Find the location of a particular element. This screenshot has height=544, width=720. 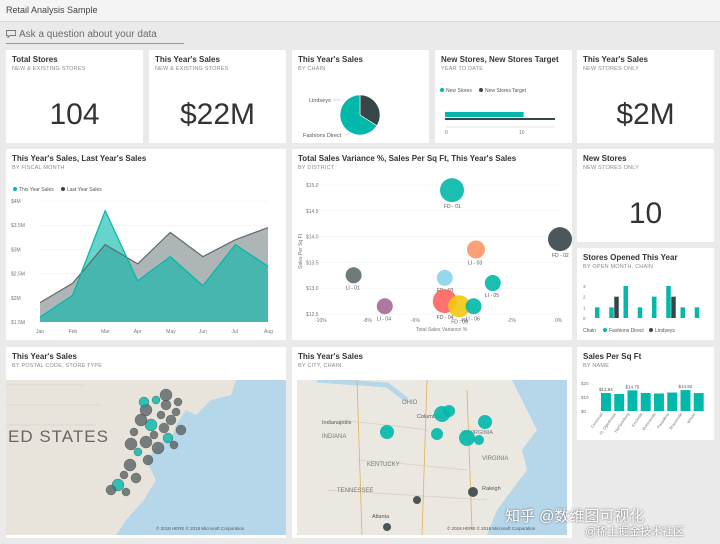

x-tick-label: May is located at coordinates (171, 332).